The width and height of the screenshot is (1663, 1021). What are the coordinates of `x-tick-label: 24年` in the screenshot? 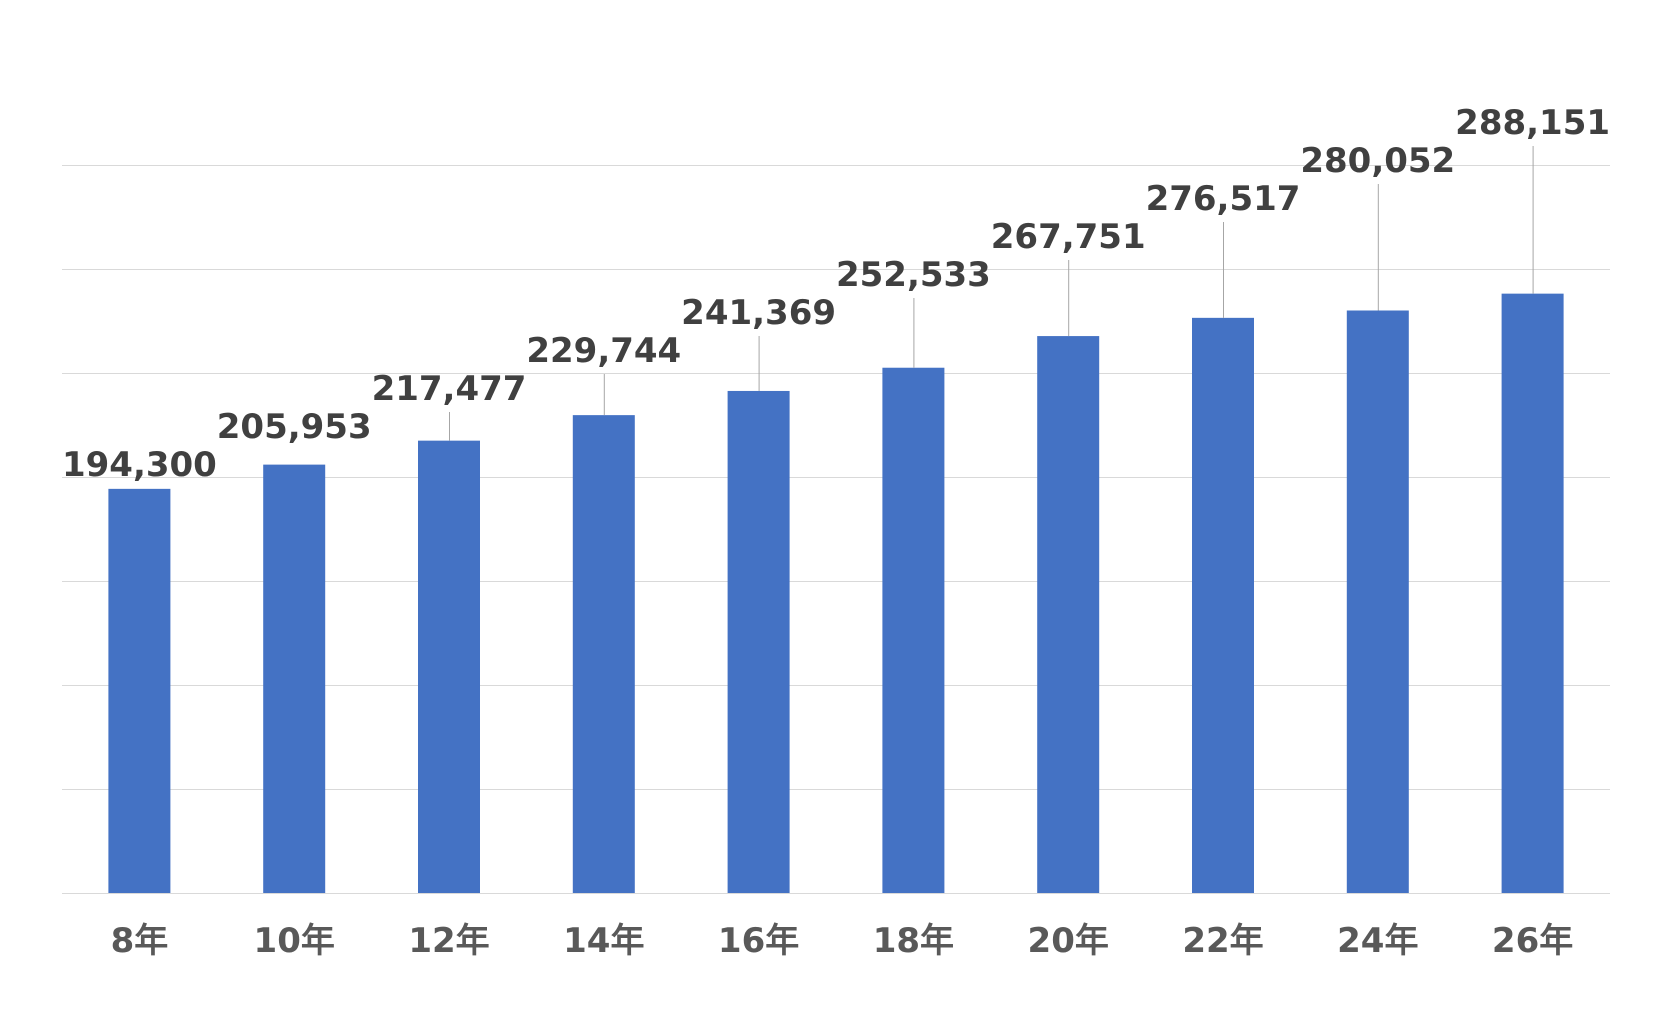 It's located at (1377, 941).